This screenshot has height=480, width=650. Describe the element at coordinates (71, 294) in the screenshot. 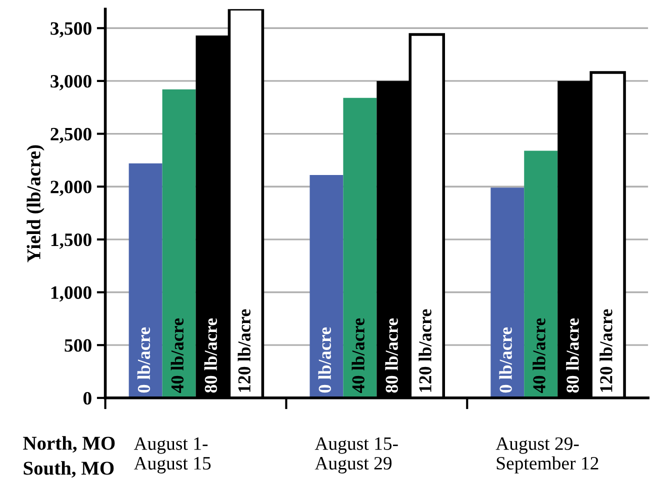

I see `y-tick-label: 1,000` at that location.